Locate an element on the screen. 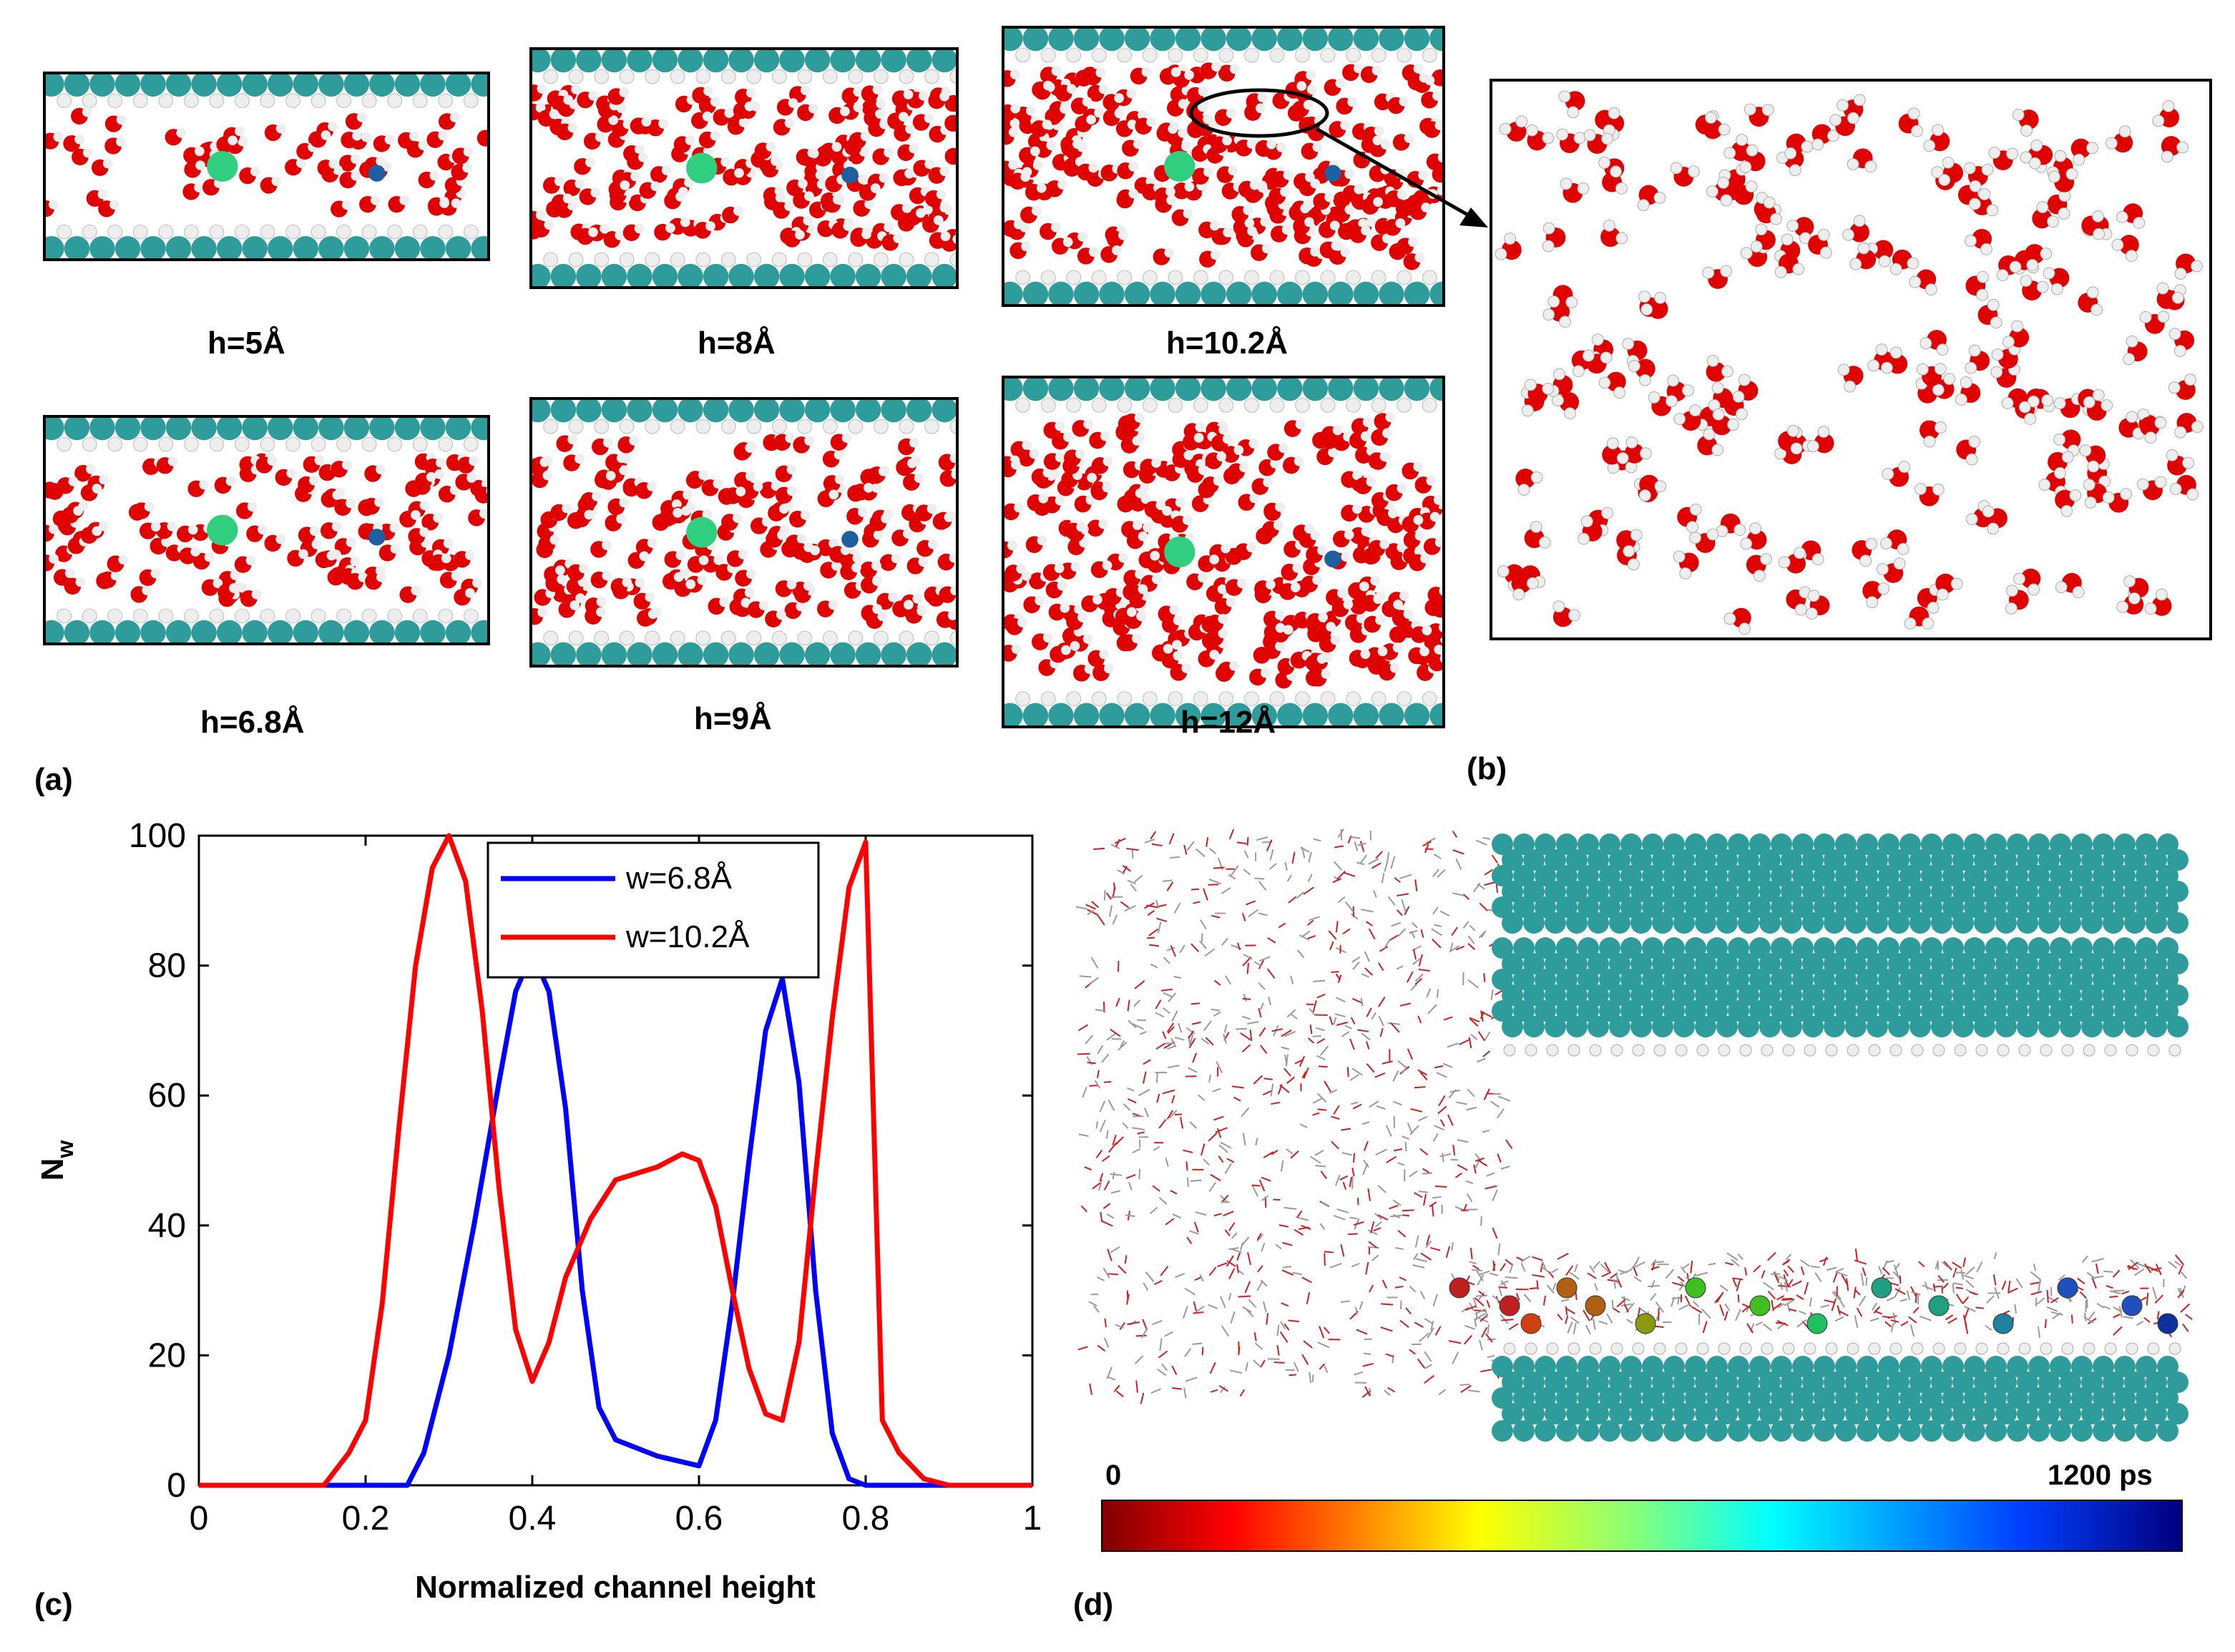 This screenshot has width=2235, height=1652. x-axis-label: Normalized channel height is located at coordinates (615, 1587).